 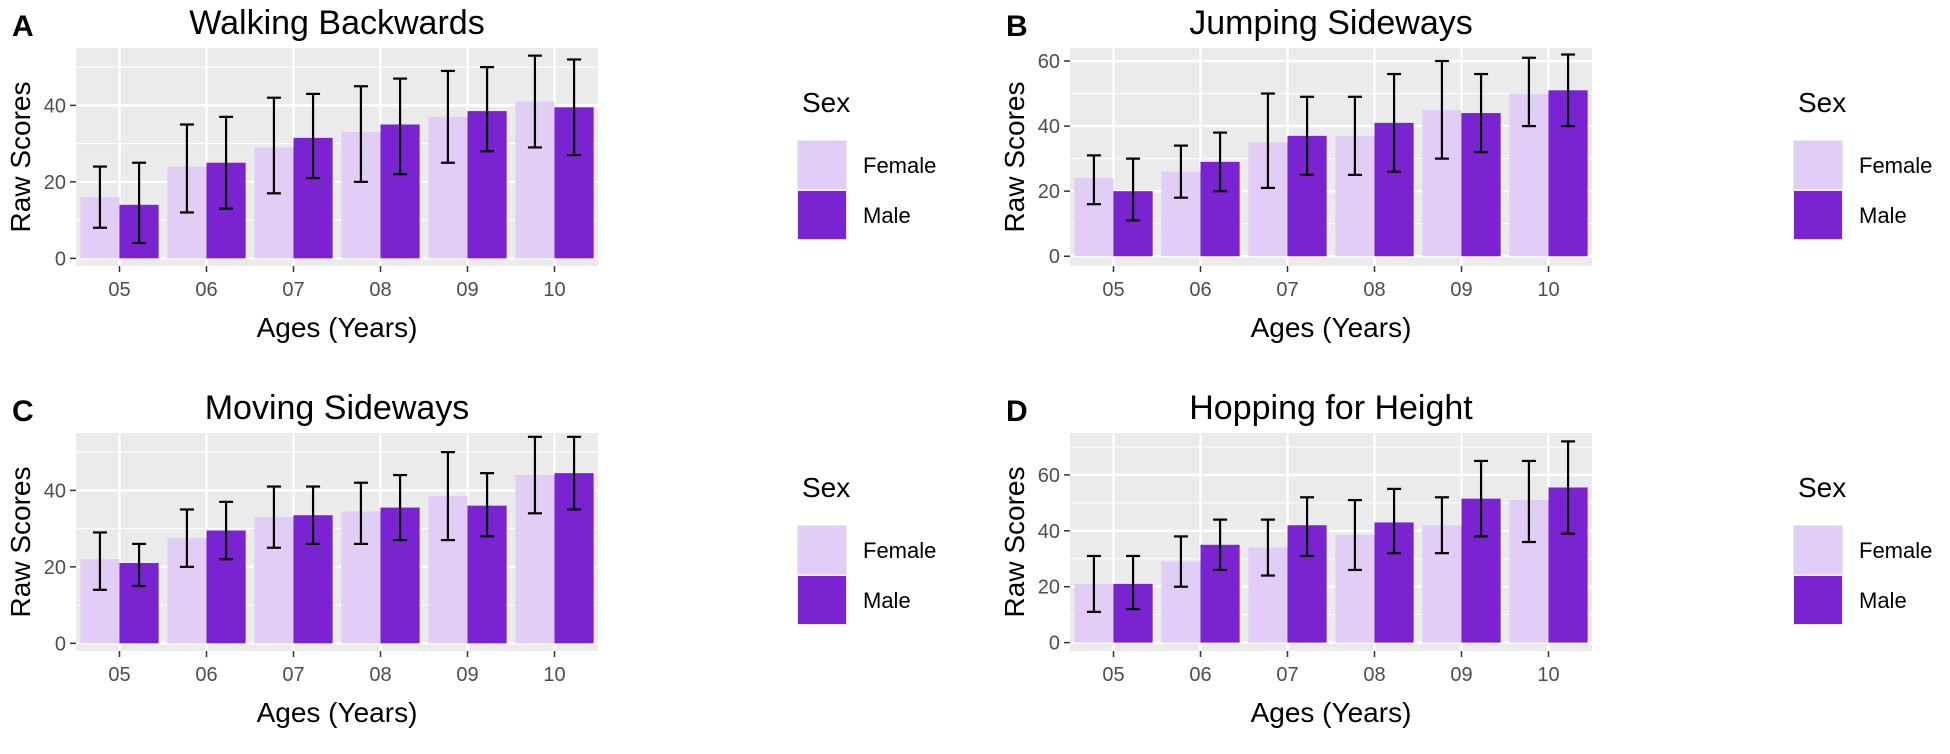 I want to click on chart-title: Hopping for Height, so click(x=1331, y=408).